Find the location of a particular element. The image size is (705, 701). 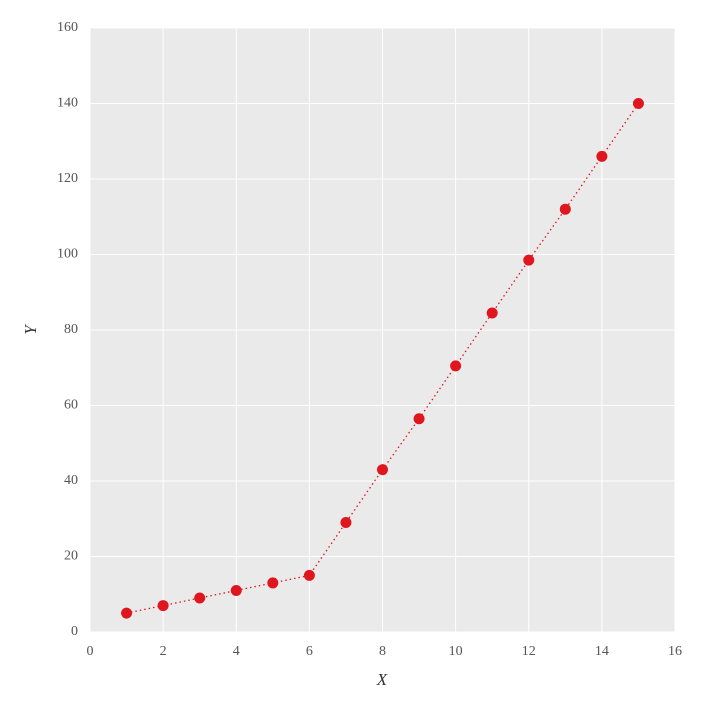

x-tick-label: 12 is located at coordinates (529, 651).